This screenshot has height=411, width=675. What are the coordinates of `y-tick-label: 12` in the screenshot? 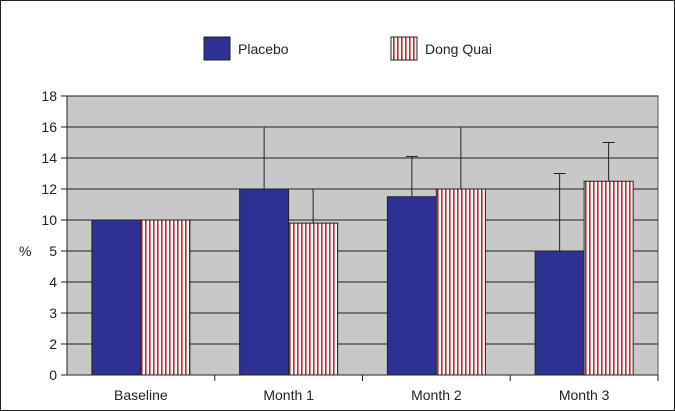 It's located at (49, 189).